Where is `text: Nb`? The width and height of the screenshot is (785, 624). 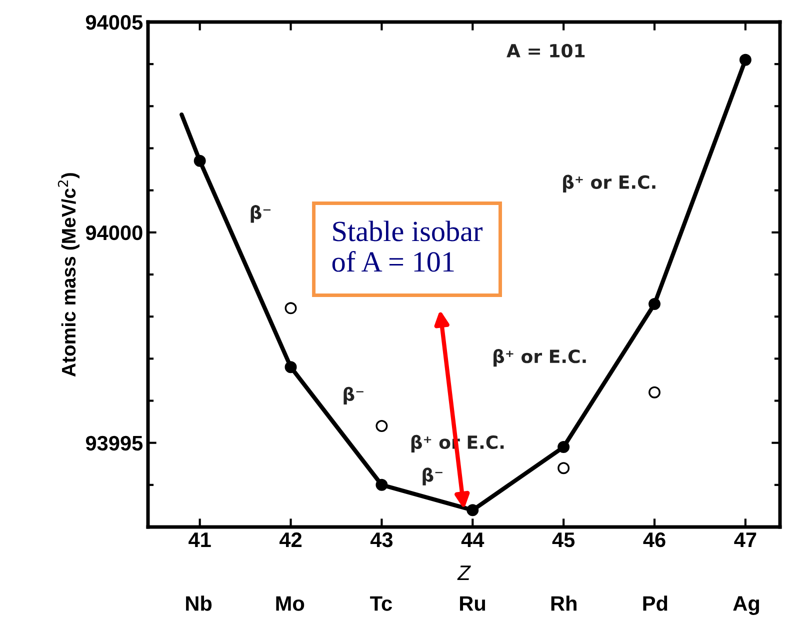 text: Nb is located at coordinates (199, 603).